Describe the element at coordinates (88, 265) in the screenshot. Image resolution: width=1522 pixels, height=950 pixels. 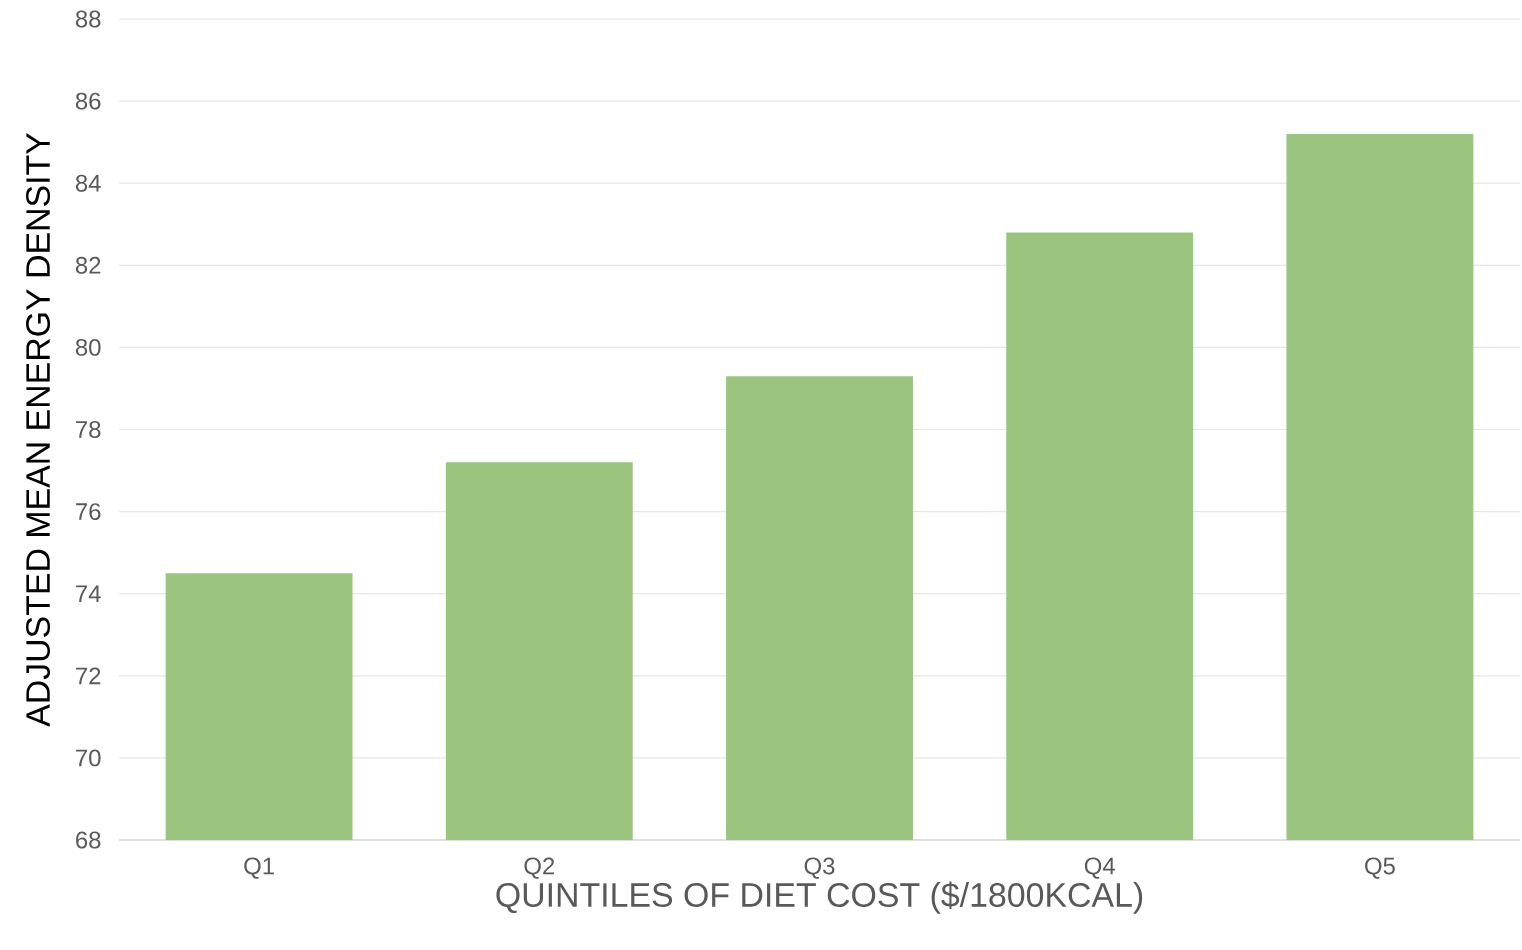
I see `y-tick-label: 82` at that location.